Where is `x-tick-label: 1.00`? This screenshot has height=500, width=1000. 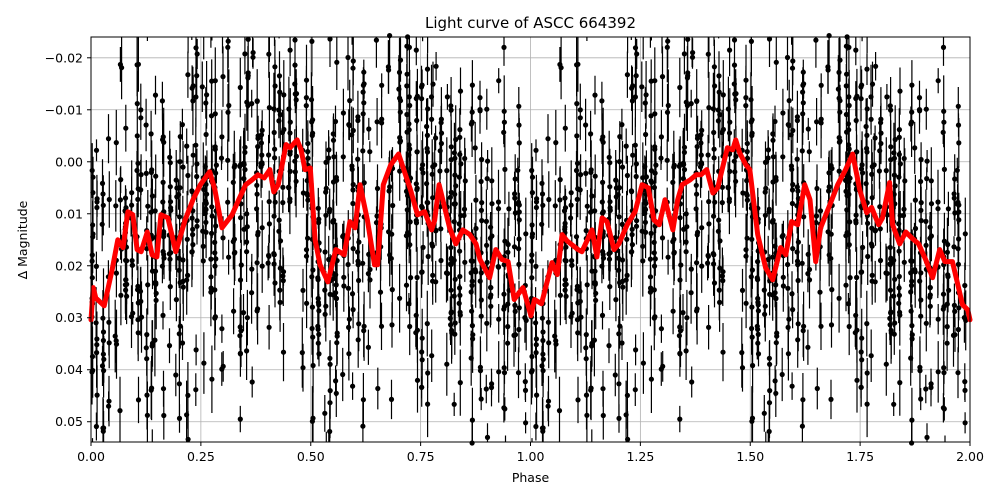 x-tick-label: 1.00 is located at coordinates (531, 456).